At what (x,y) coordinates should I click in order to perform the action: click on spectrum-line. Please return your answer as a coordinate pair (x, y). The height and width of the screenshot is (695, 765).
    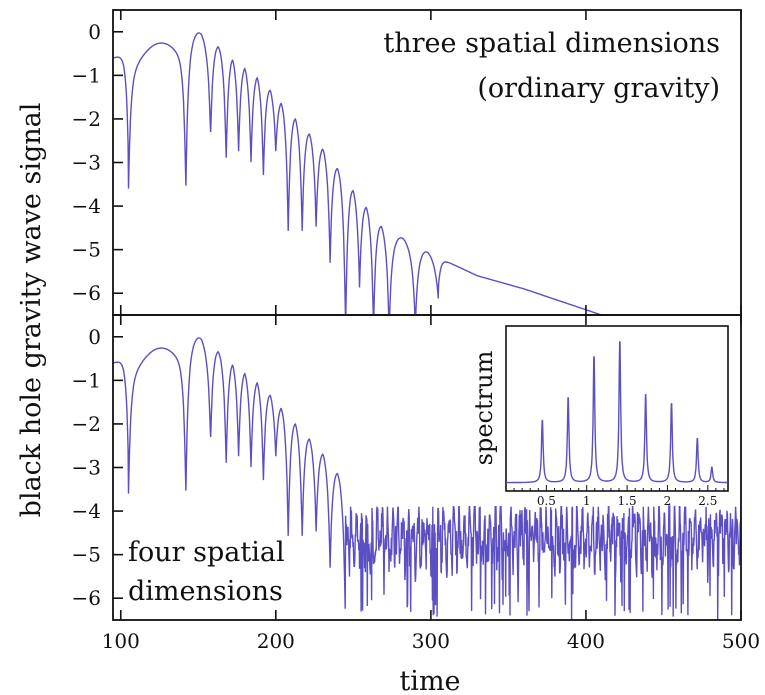
    Looking at the image, I should click on (617, 412).